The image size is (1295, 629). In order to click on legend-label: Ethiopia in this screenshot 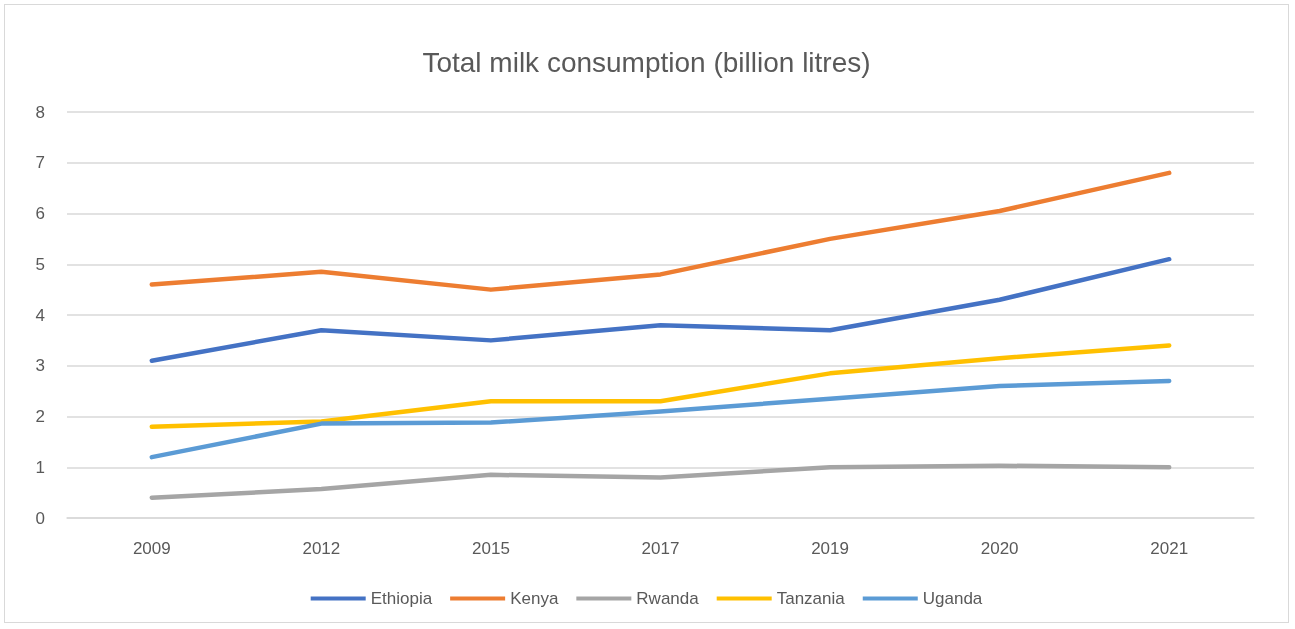, I will do `click(401, 598)`.